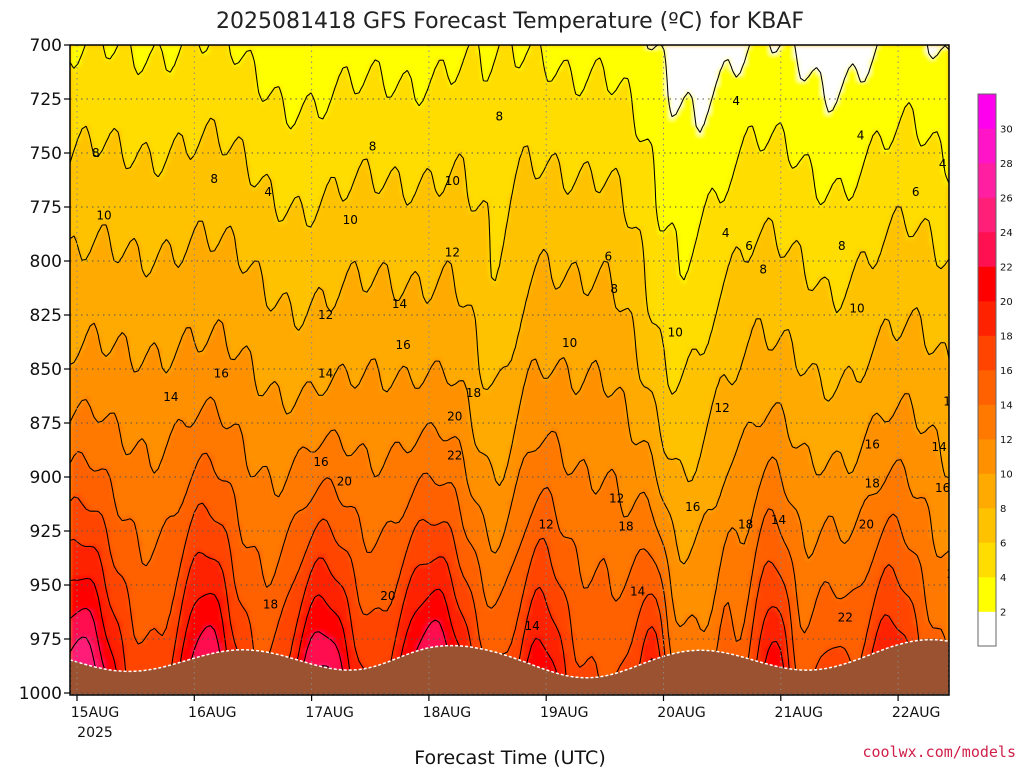 The image size is (1024, 768). Describe the element at coordinates (736, 101) in the screenshot. I see `contour-label-1: 4` at that location.